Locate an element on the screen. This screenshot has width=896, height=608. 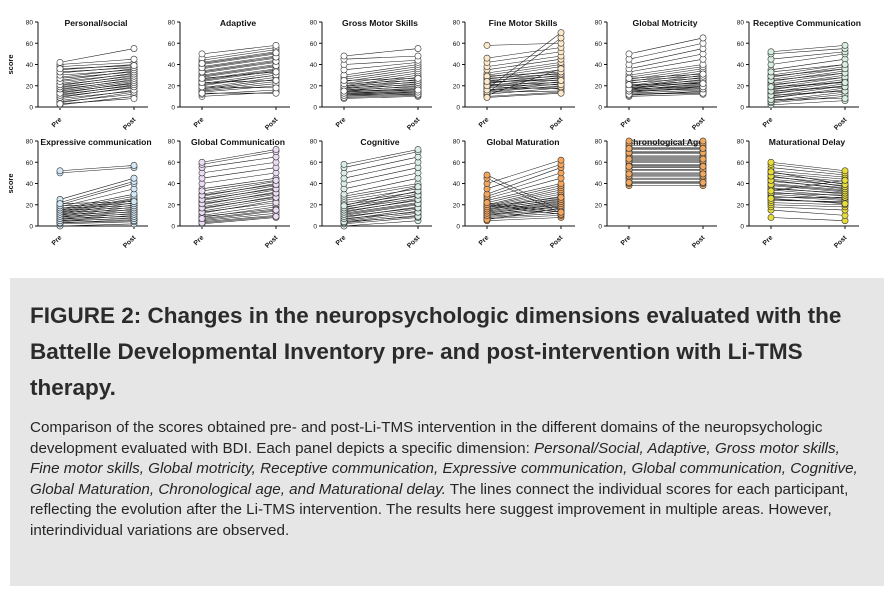
y-axis-label: score is located at coordinates (10, 64).